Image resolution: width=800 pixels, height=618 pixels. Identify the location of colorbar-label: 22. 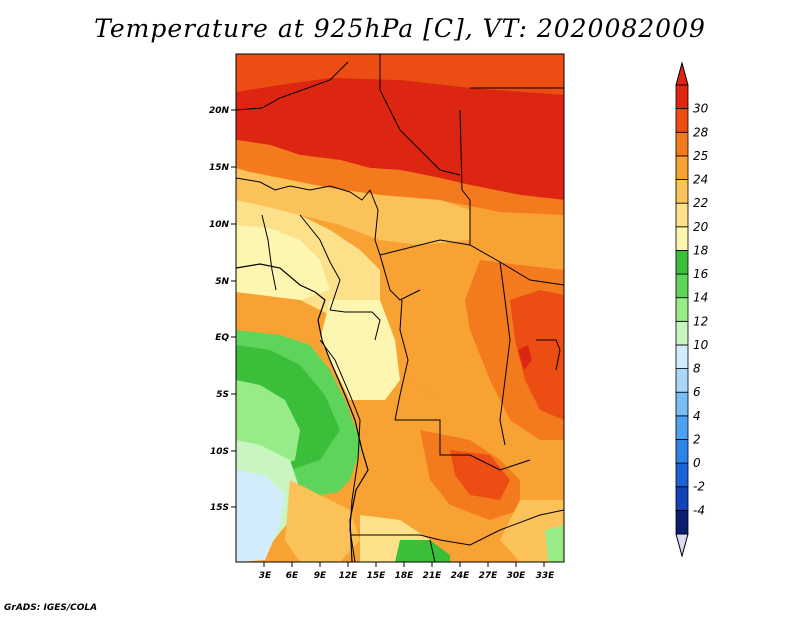
(700, 203).